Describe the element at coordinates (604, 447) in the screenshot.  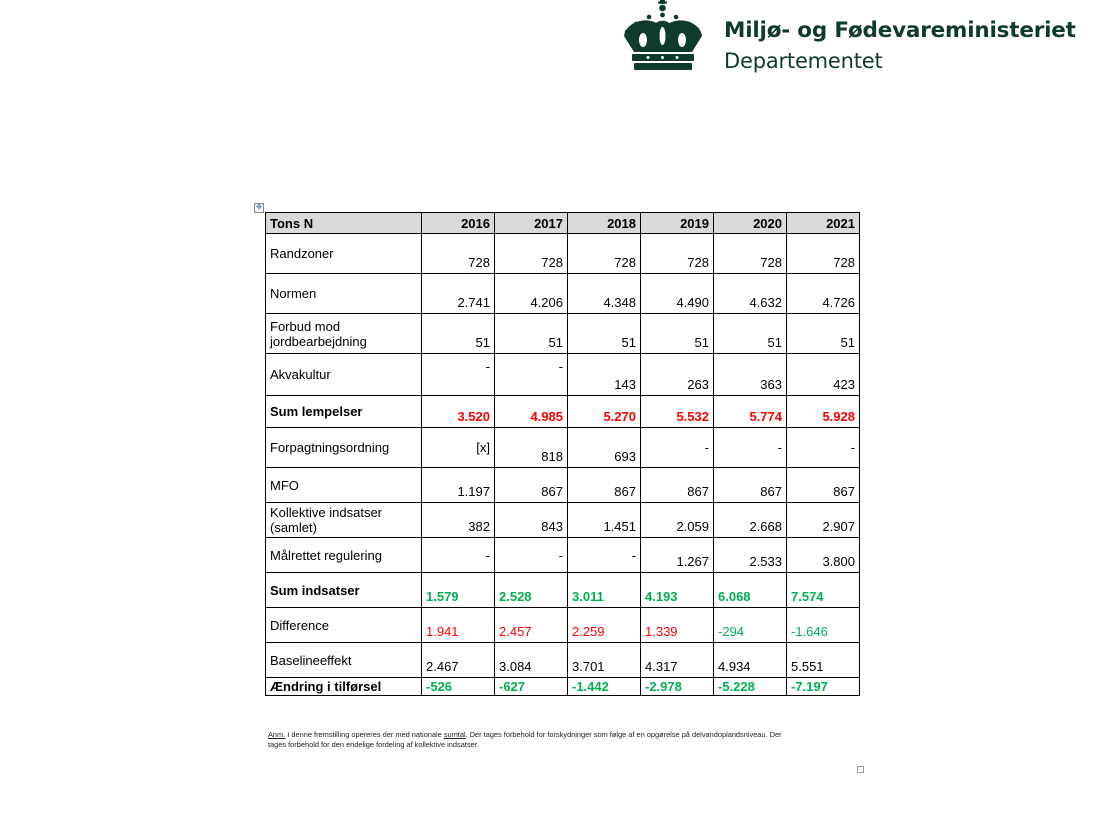
I see `table-cell: 693` at that location.